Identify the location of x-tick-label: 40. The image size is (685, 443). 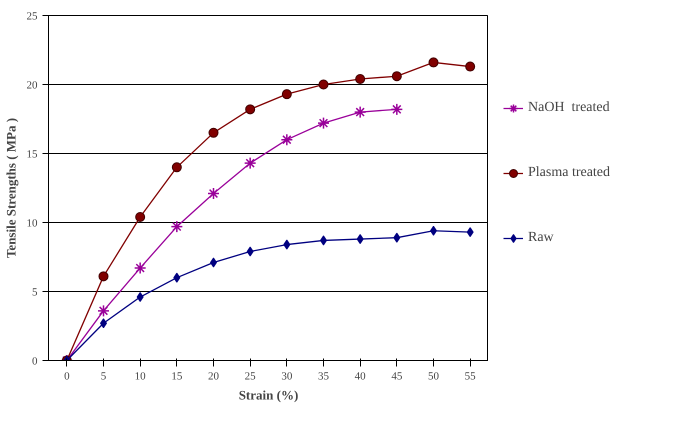
(360, 376).